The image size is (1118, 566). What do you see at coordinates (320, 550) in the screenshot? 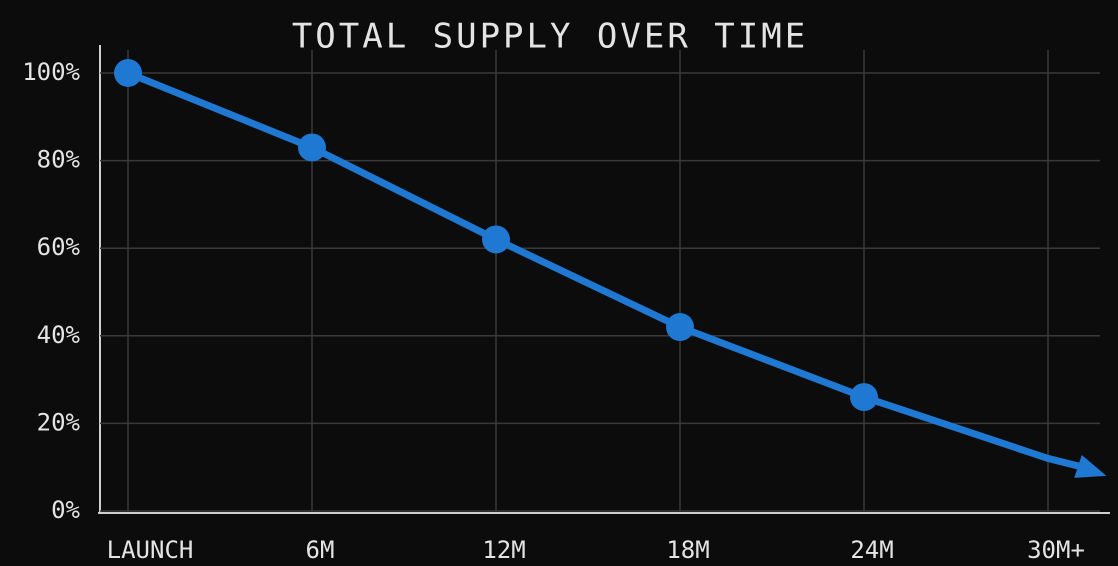
I see `x-tick-label: 6M` at bounding box center [320, 550].